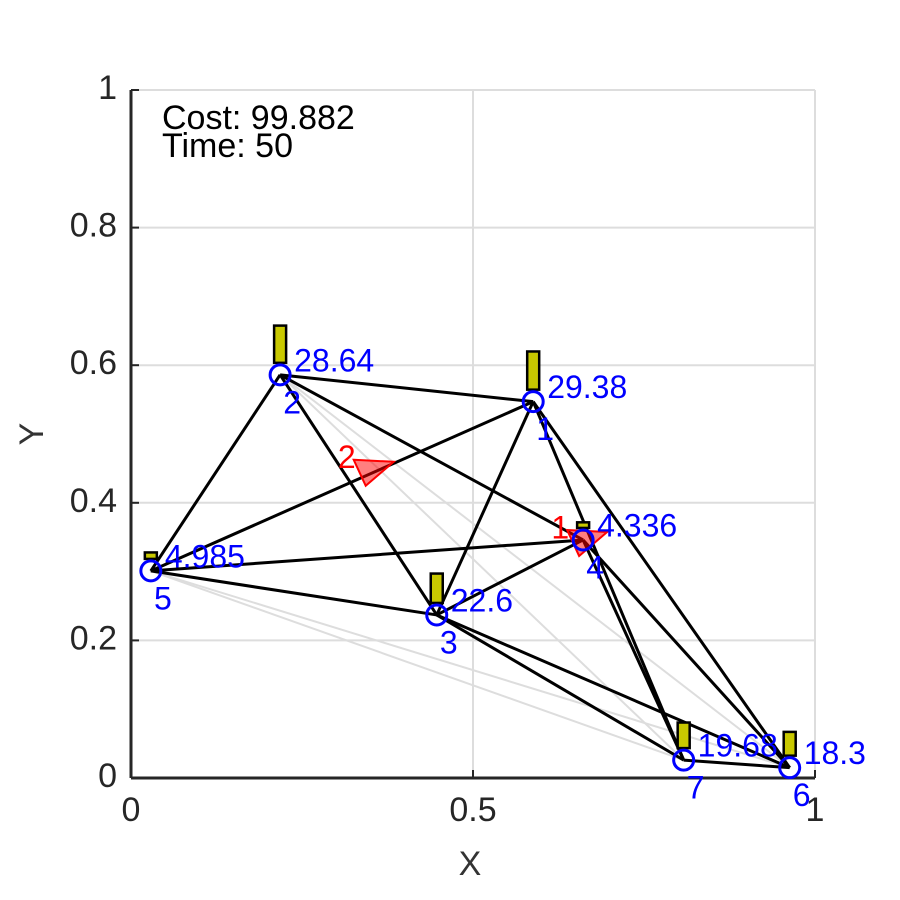 This screenshot has height=900, width=900. I want to click on node-label: 4, so click(595, 567).